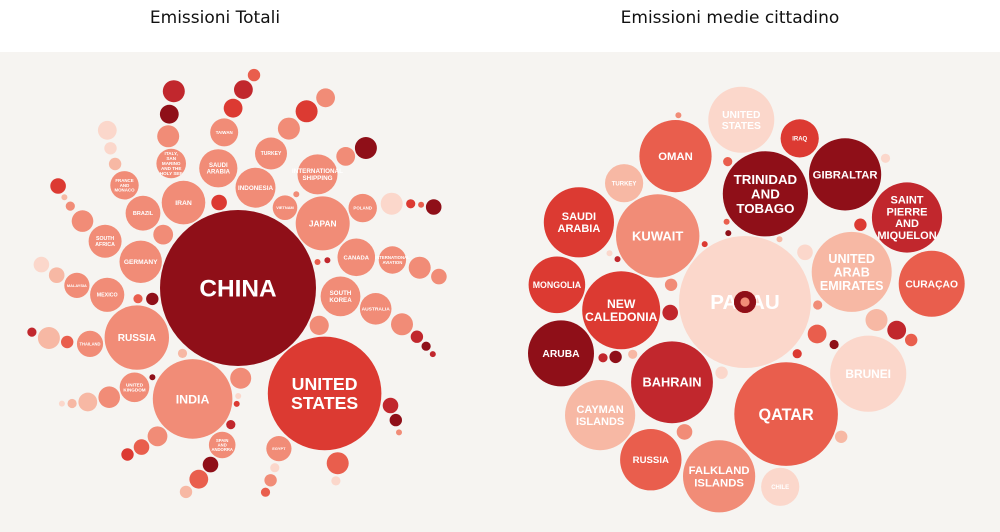 The width and height of the screenshot is (1000, 532). I want to click on total-label-france-and-monaco: FRANCE AND MONACO, so click(124, 185).